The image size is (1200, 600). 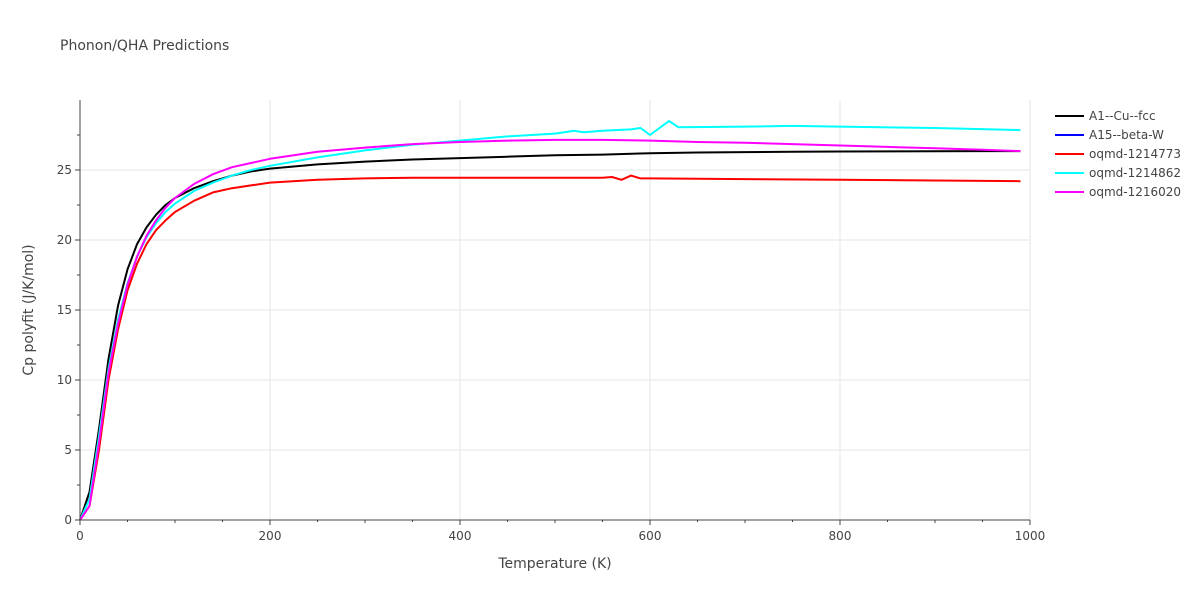 What do you see at coordinates (64, 310) in the screenshot?
I see `y-tick-label: 15` at bounding box center [64, 310].